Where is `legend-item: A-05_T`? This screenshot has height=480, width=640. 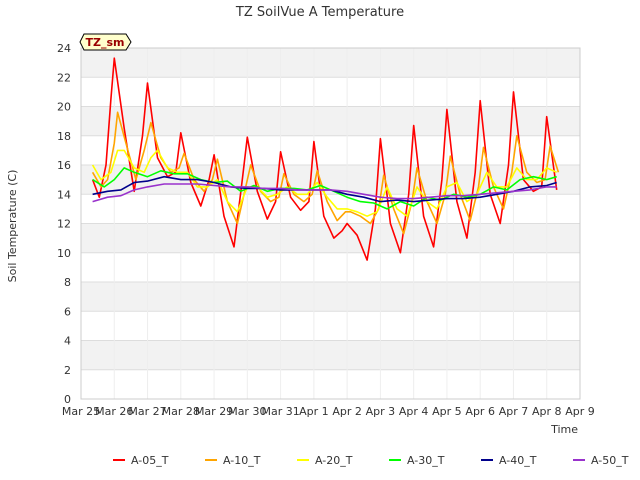
legend-item: A-05_T is located at coordinates (141, 460).